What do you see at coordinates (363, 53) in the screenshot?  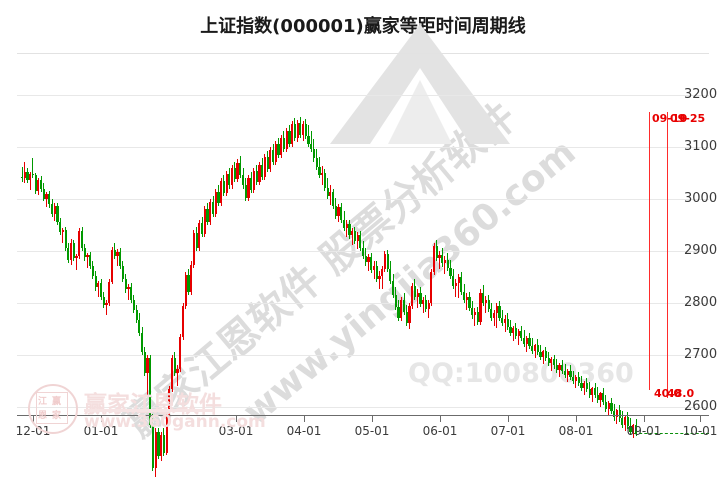 I see `plot-top-border` at bounding box center [363, 53].